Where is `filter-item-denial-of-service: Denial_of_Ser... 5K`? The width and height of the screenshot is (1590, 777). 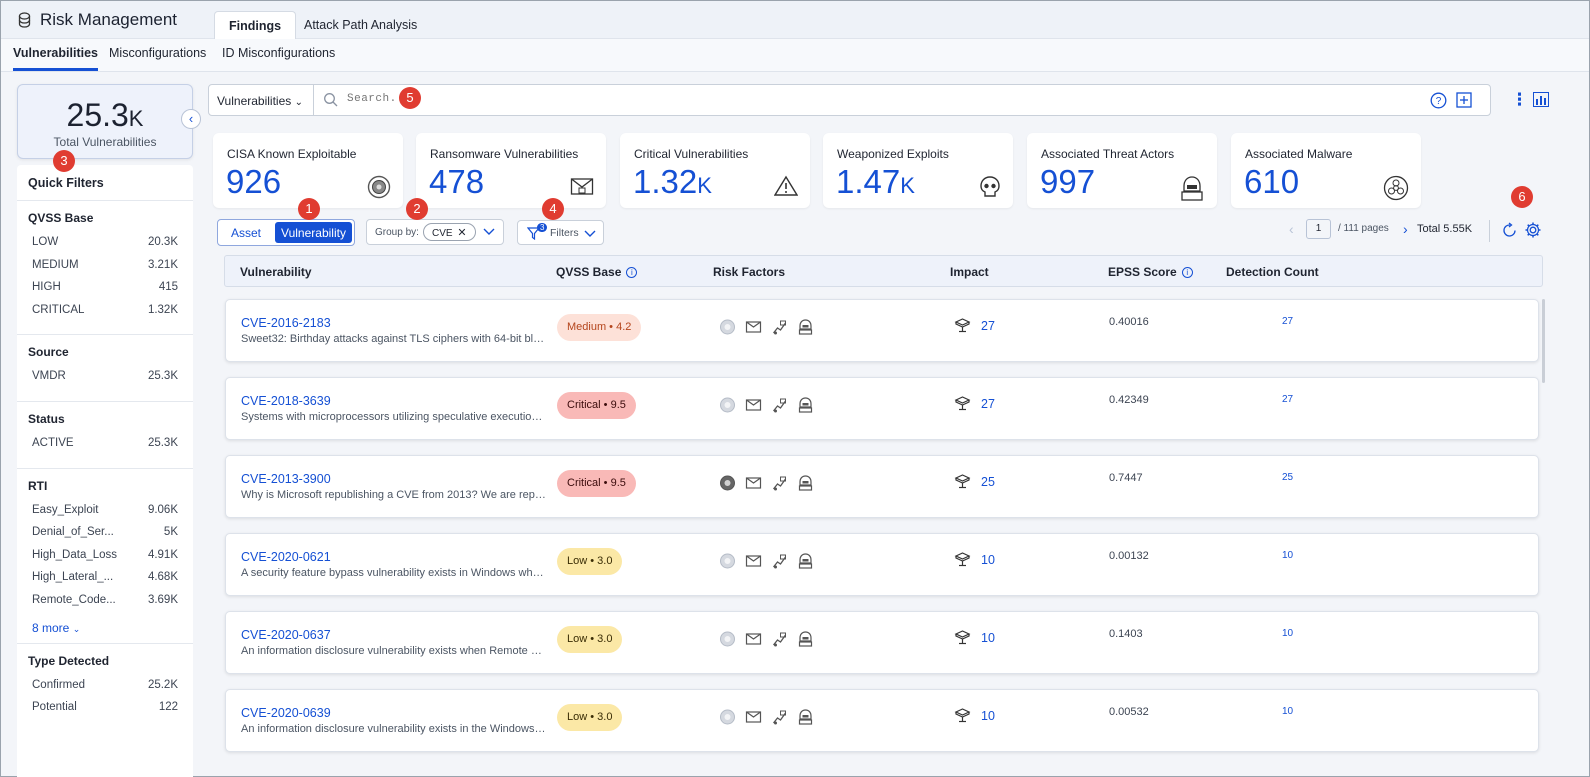 filter-item-denial-of-service: Denial_of_Ser... 5K is located at coordinates (105, 537).